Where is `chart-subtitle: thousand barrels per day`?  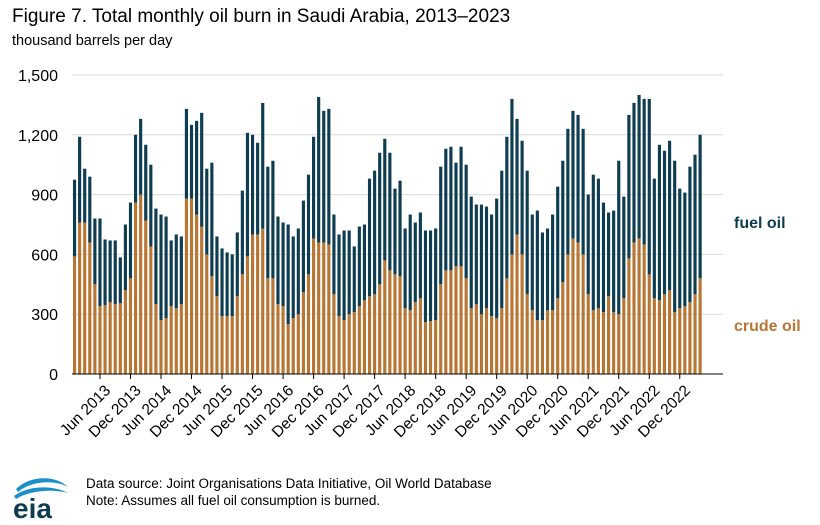 chart-subtitle: thousand barrels per day is located at coordinates (92, 41).